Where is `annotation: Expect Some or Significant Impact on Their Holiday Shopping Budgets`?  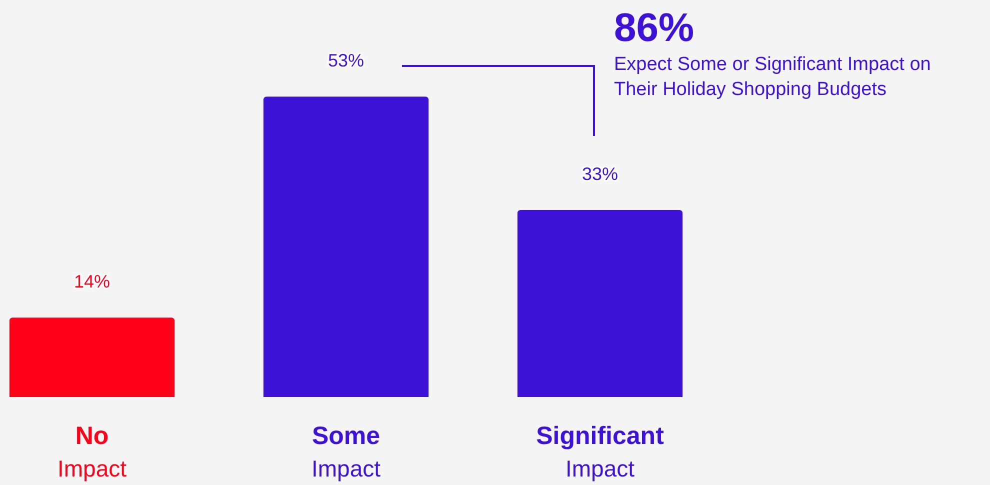 annotation: Expect Some or Significant Impact on Their Holiday Shopping Budgets is located at coordinates (773, 77).